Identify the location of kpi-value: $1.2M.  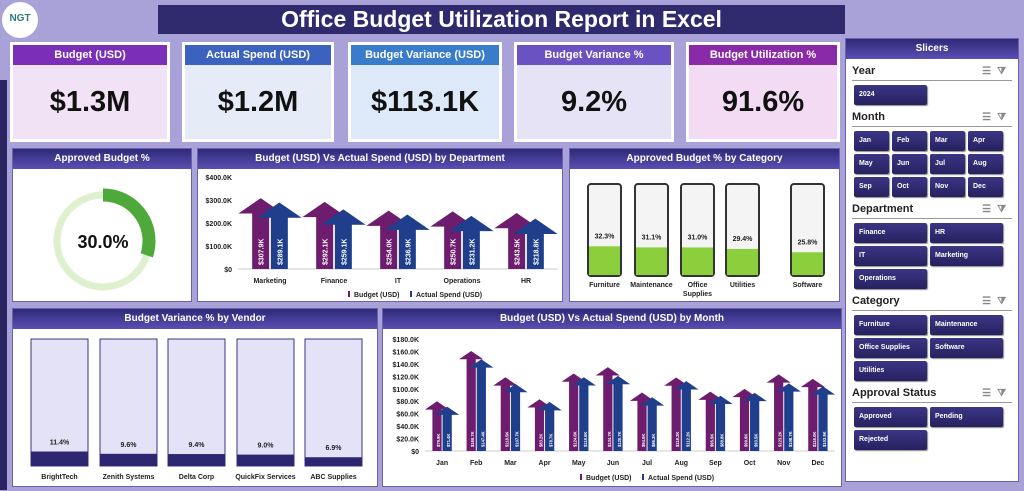
(258, 102).